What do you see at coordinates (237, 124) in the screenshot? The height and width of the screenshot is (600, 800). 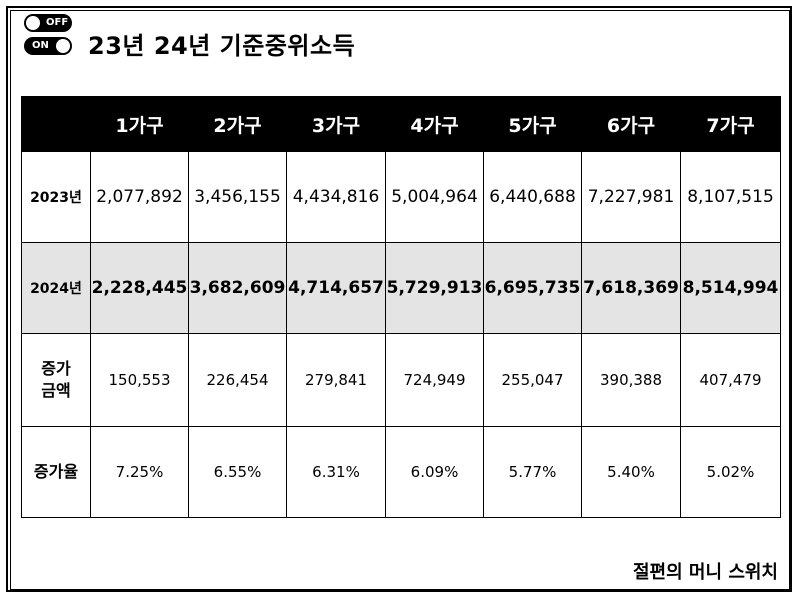 I see `header-cell: 2가구` at bounding box center [237, 124].